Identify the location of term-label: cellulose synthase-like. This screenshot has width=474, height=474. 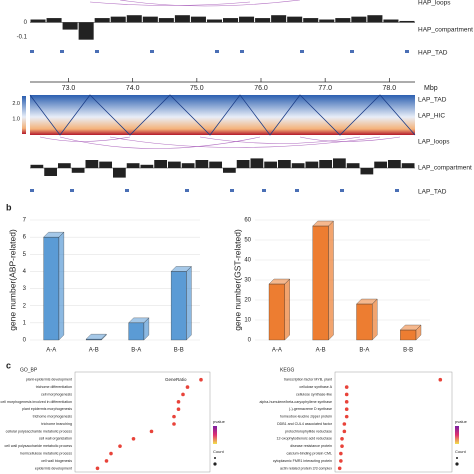
(314, 394).